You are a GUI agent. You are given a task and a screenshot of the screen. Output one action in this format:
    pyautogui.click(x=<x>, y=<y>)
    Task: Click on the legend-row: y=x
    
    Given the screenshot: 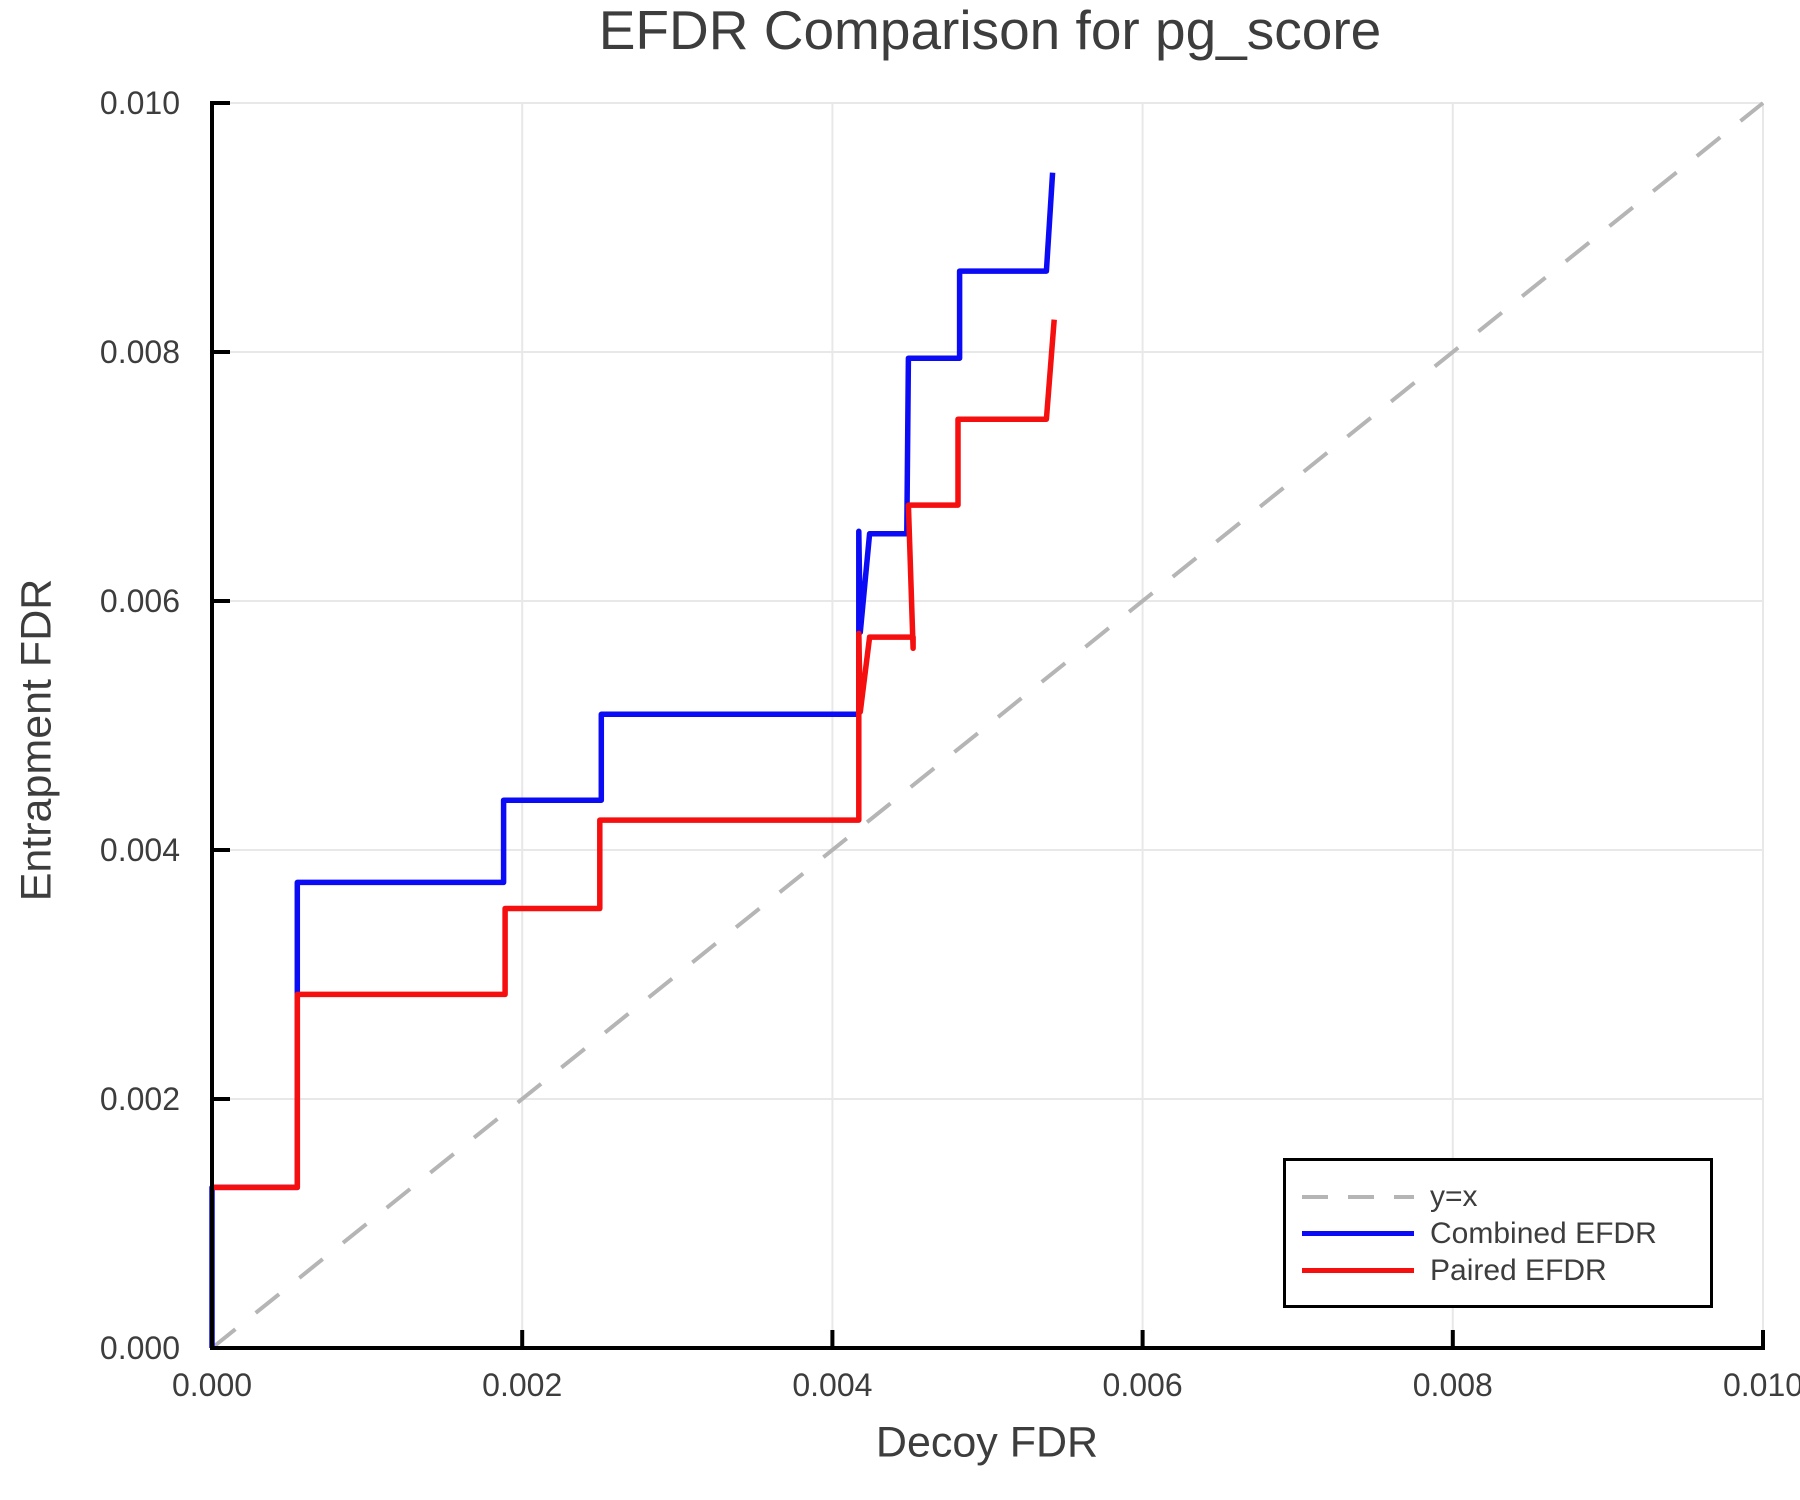 What is the action you would take?
    pyautogui.click(x=1506, y=1196)
    